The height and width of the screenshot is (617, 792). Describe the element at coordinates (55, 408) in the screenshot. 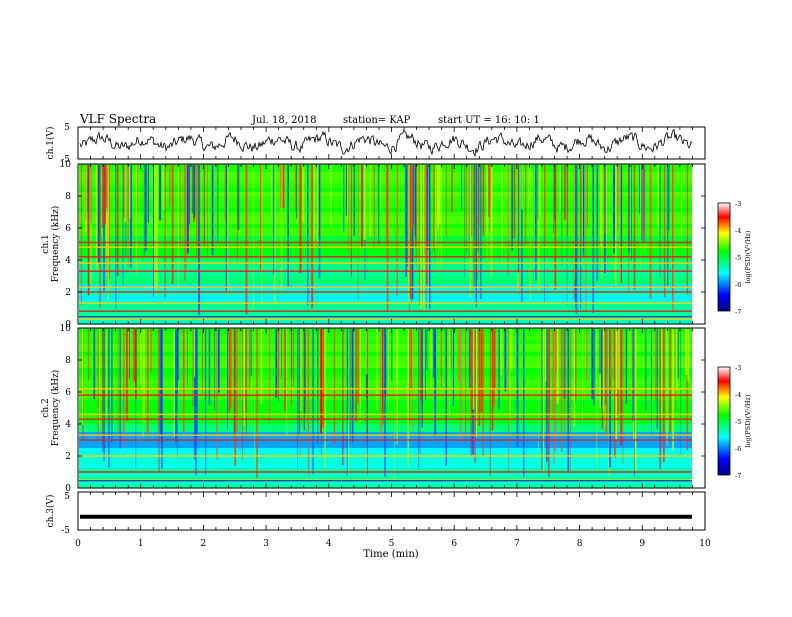

I see `ch2-spectrogram-ylabel: Frequency (kHz)` at that location.